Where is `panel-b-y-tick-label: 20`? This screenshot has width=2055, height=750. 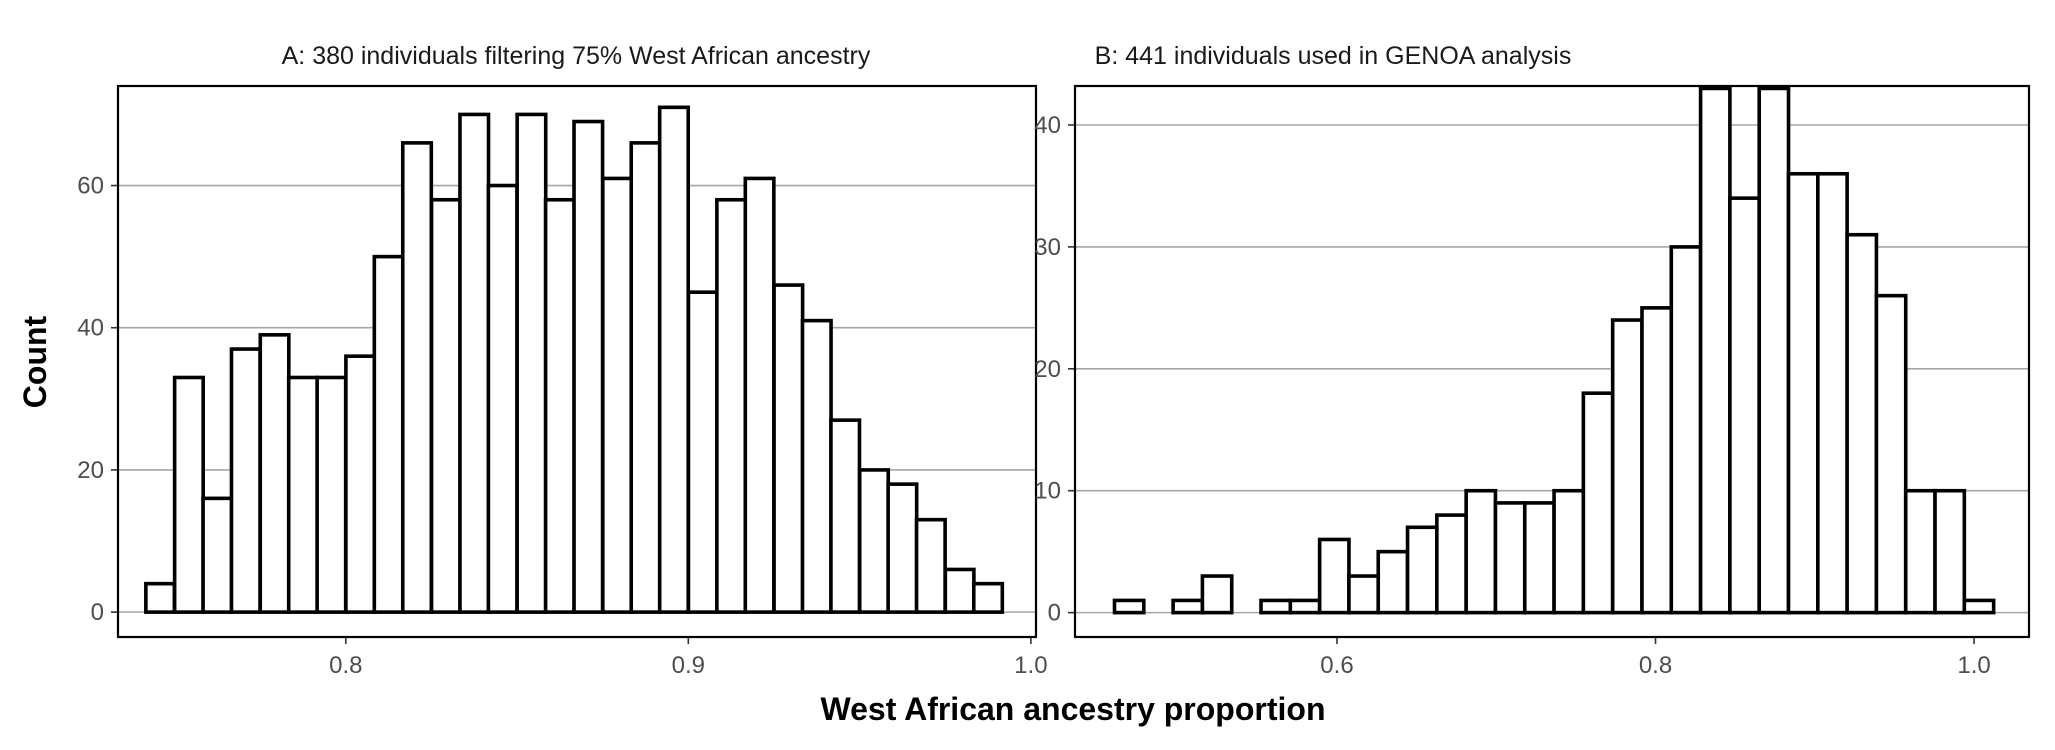
panel-b-y-tick-label: 20 is located at coordinates (1047, 369).